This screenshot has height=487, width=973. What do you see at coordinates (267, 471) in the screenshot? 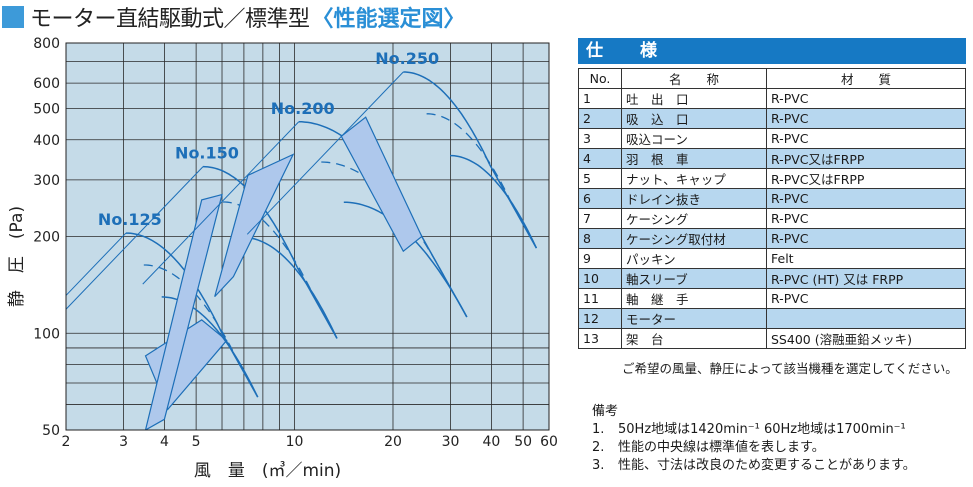
I see `x-axis-label: 風 量 (㎥／min)` at bounding box center [267, 471].